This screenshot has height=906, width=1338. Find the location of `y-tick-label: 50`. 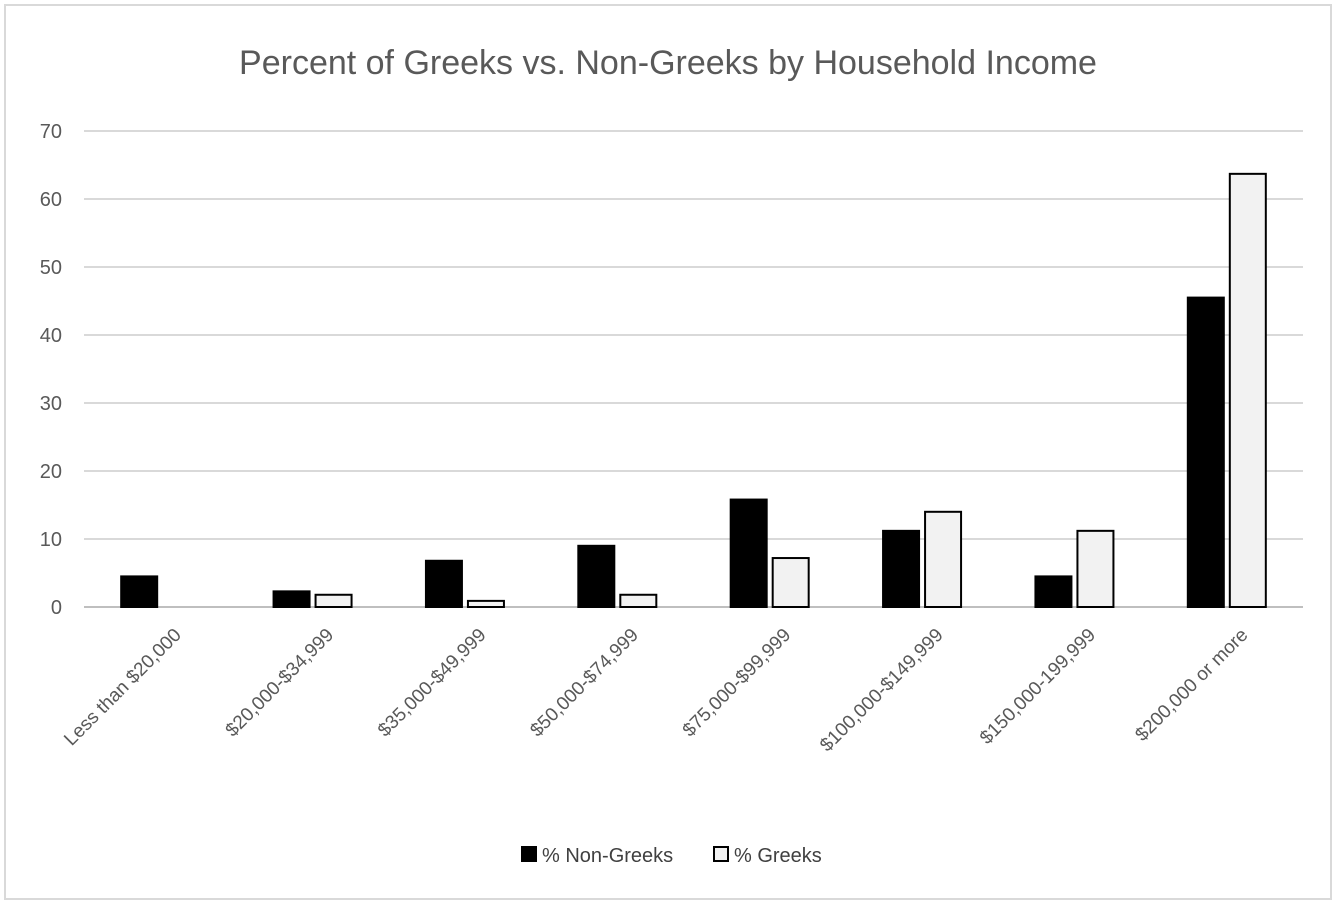

y-tick-label: 50 is located at coordinates (51, 268).